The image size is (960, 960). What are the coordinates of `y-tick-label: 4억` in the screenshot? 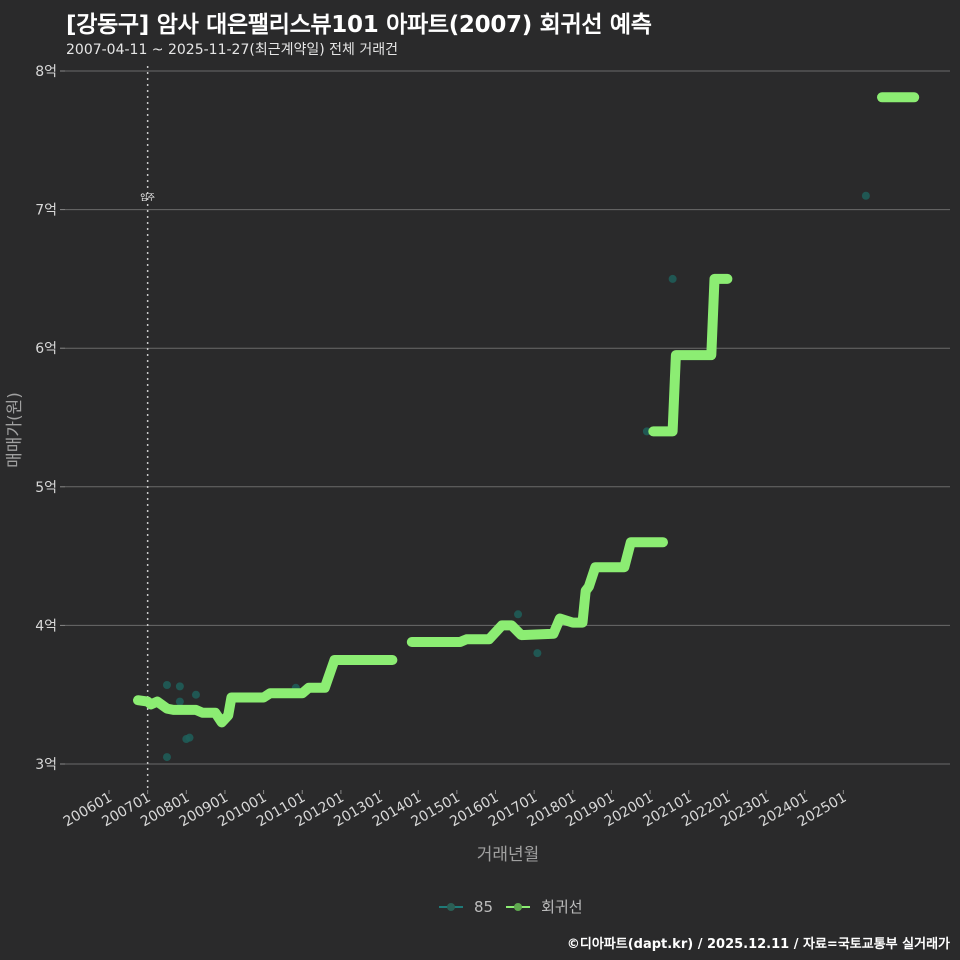 It's located at (46, 626).